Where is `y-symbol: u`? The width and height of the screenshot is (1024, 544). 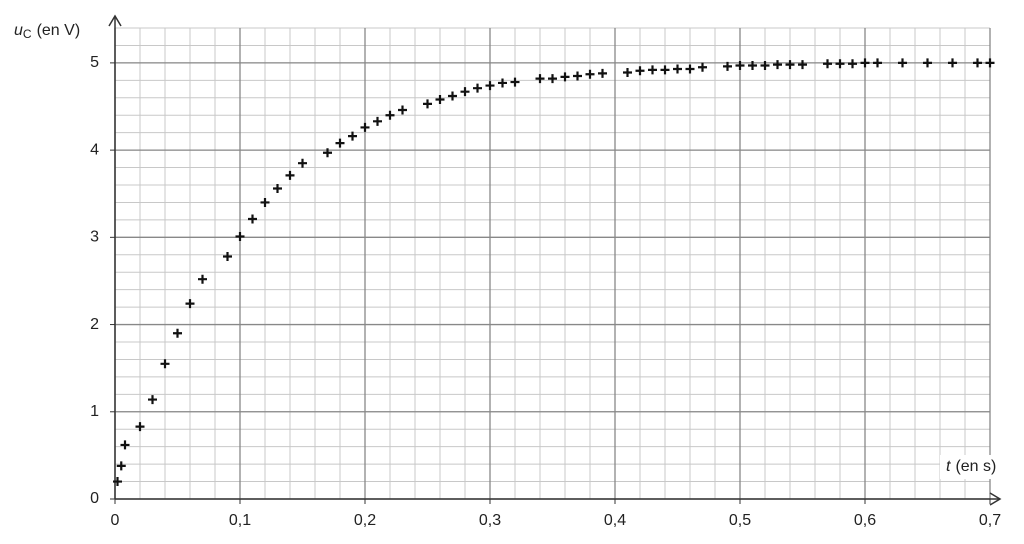
y-symbol: u is located at coordinates (18, 30).